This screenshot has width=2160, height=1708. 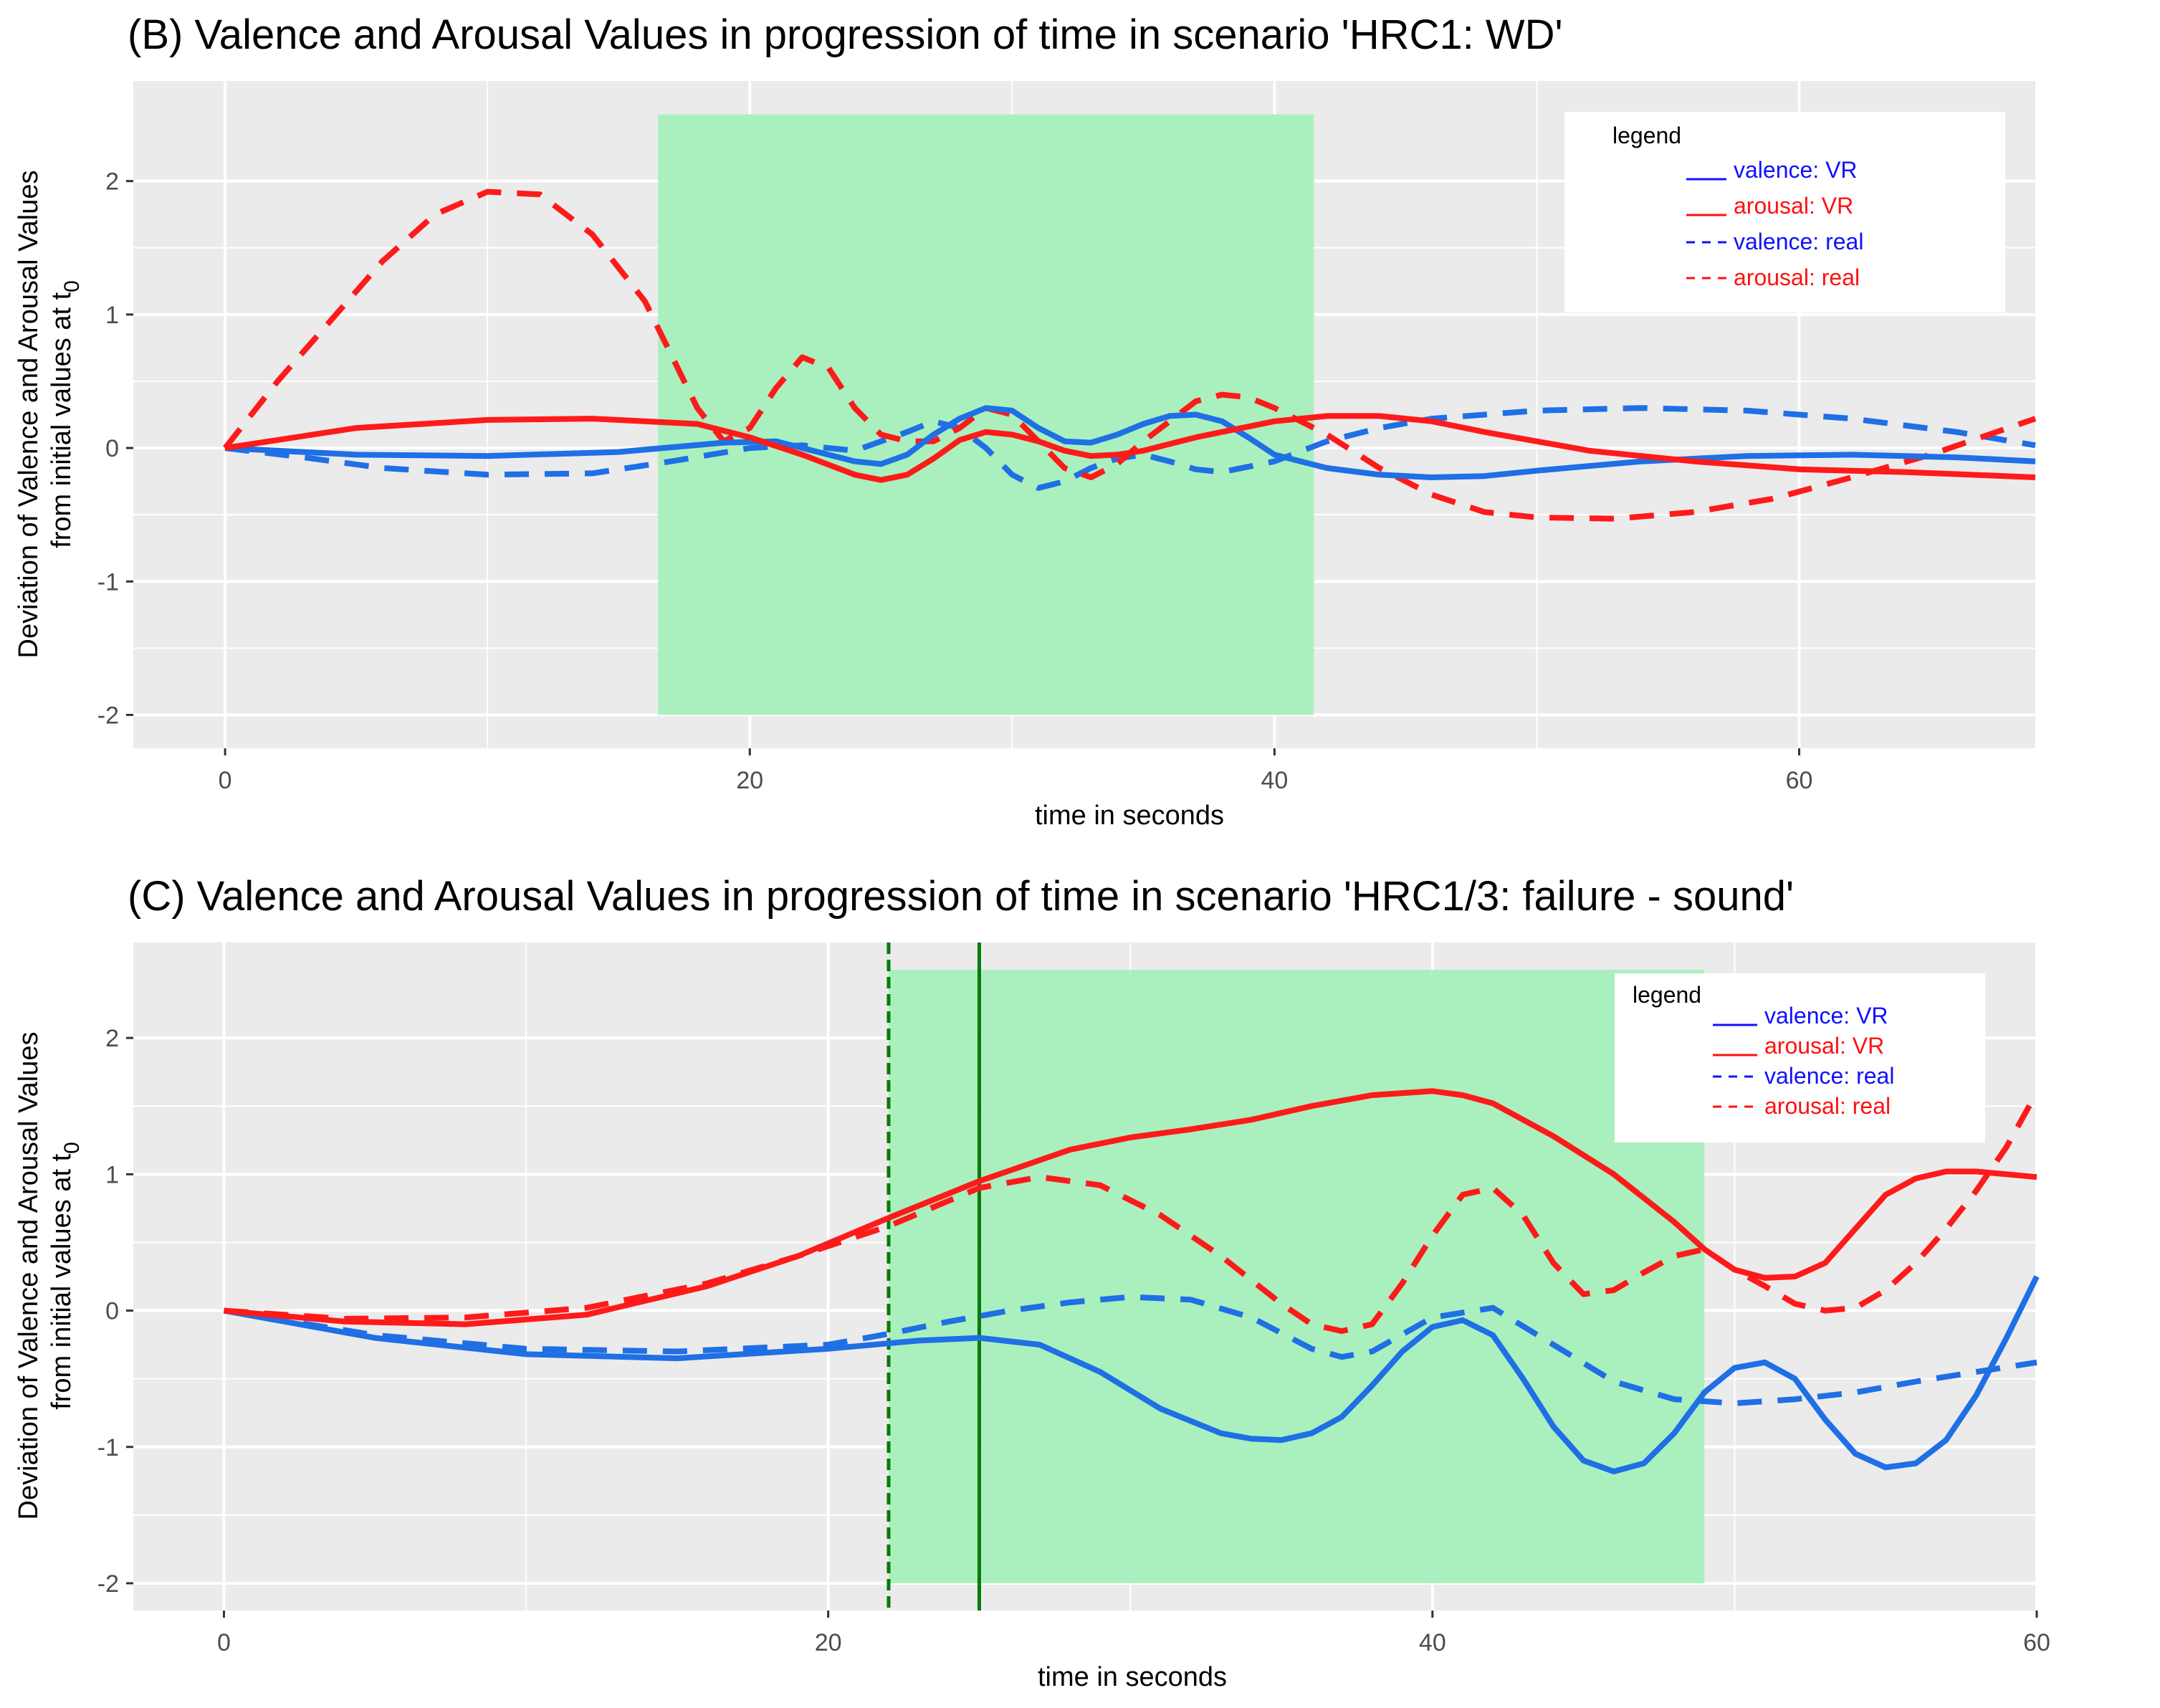 What do you see at coordinates (1129, 816) in the screenshot?
I see `panel-b-x-axis-label: time in seconds` at bounding box center [1129, 816].